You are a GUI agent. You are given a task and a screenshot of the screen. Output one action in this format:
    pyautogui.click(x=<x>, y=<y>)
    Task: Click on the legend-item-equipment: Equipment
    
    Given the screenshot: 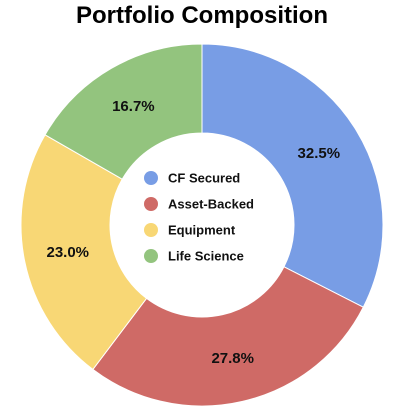 What is the action you would take?
    pyautogui.click(x=190, y=230)
    